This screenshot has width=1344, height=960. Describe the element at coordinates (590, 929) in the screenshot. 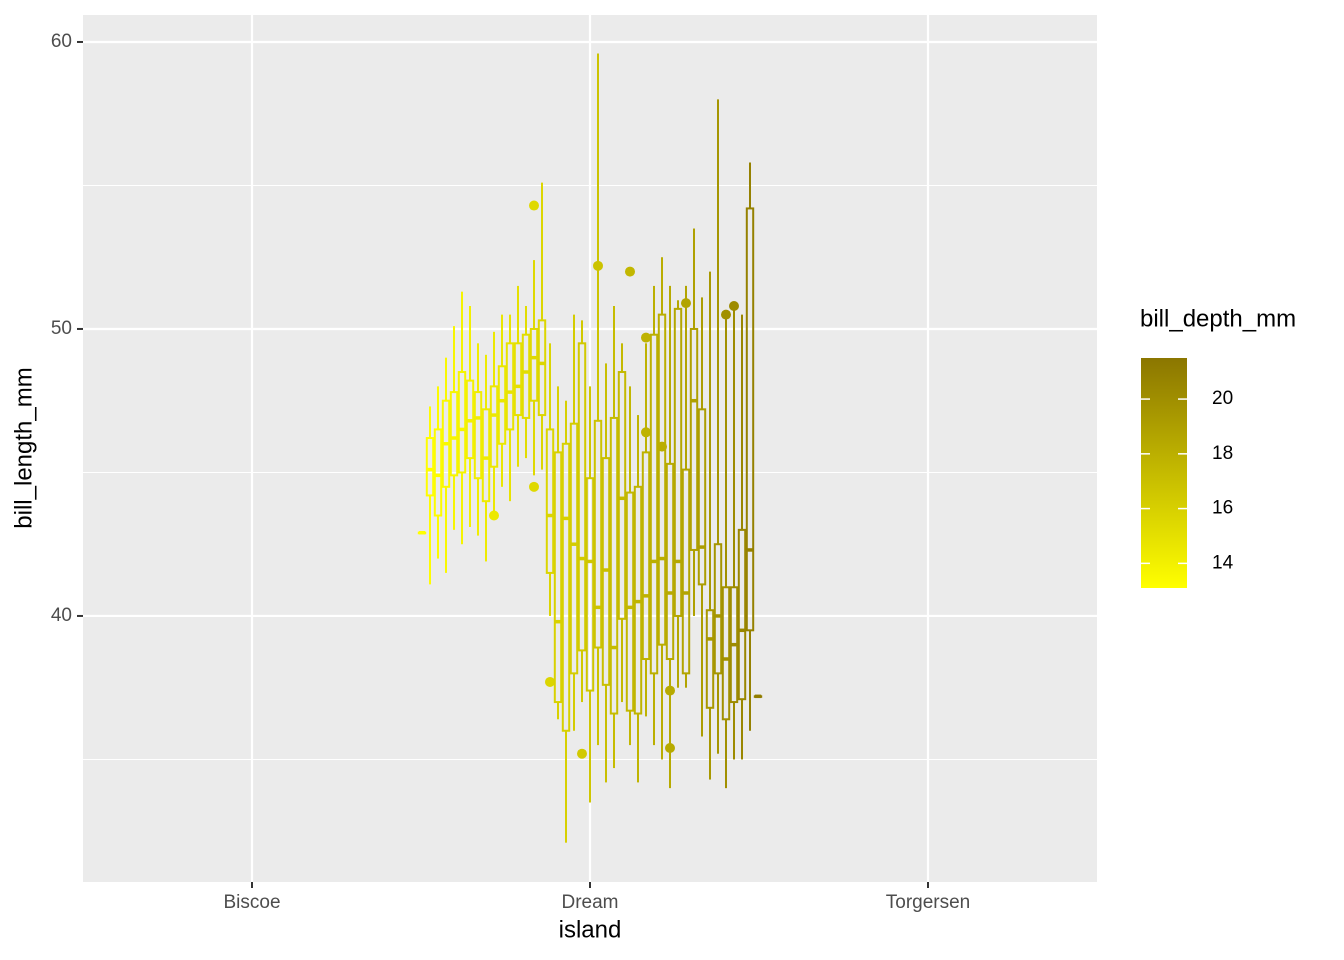

I see `x-axis-title: island` at that location.